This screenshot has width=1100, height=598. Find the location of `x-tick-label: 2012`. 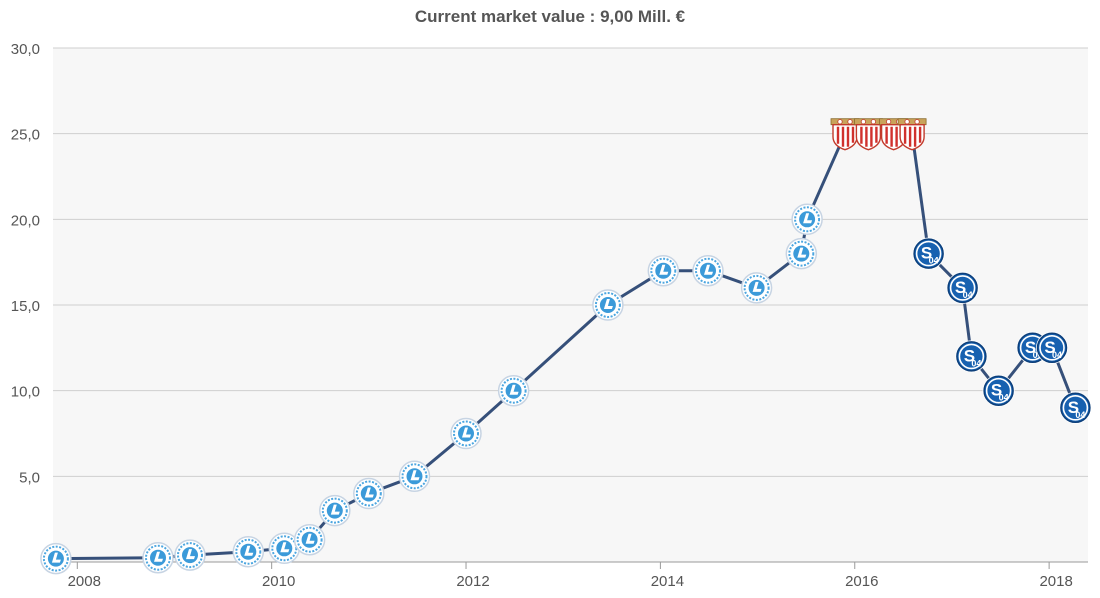

x-tick-label: 2012 is located at coordinates (472, 581).